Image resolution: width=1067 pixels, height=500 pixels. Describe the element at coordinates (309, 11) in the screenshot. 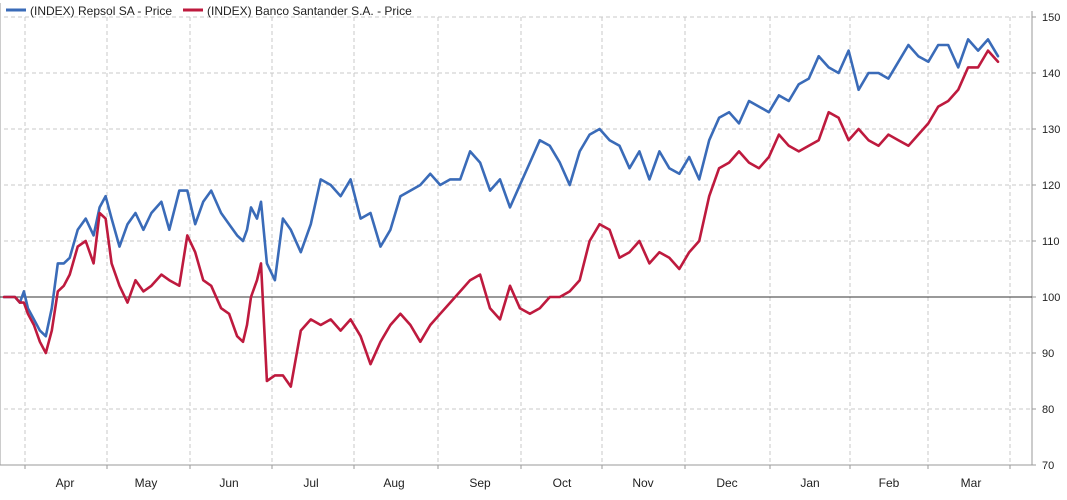

I see `legend-label: (INDEX) Banco Santander S.A. - Price` at that location.